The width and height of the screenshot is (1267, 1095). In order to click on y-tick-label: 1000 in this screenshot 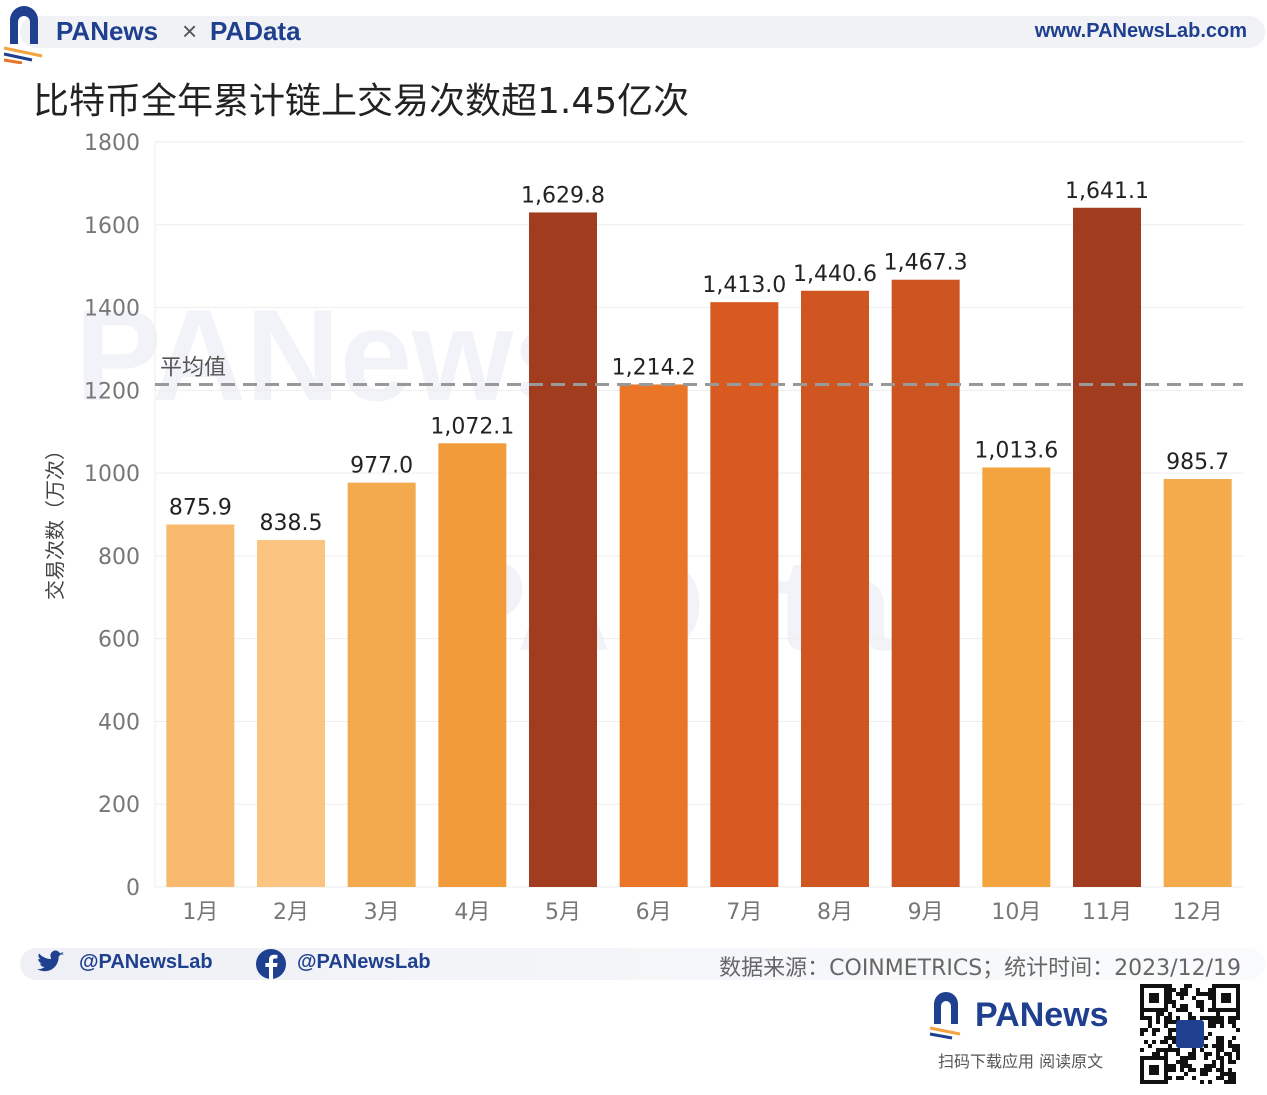, I will do `click(112, 474)`.